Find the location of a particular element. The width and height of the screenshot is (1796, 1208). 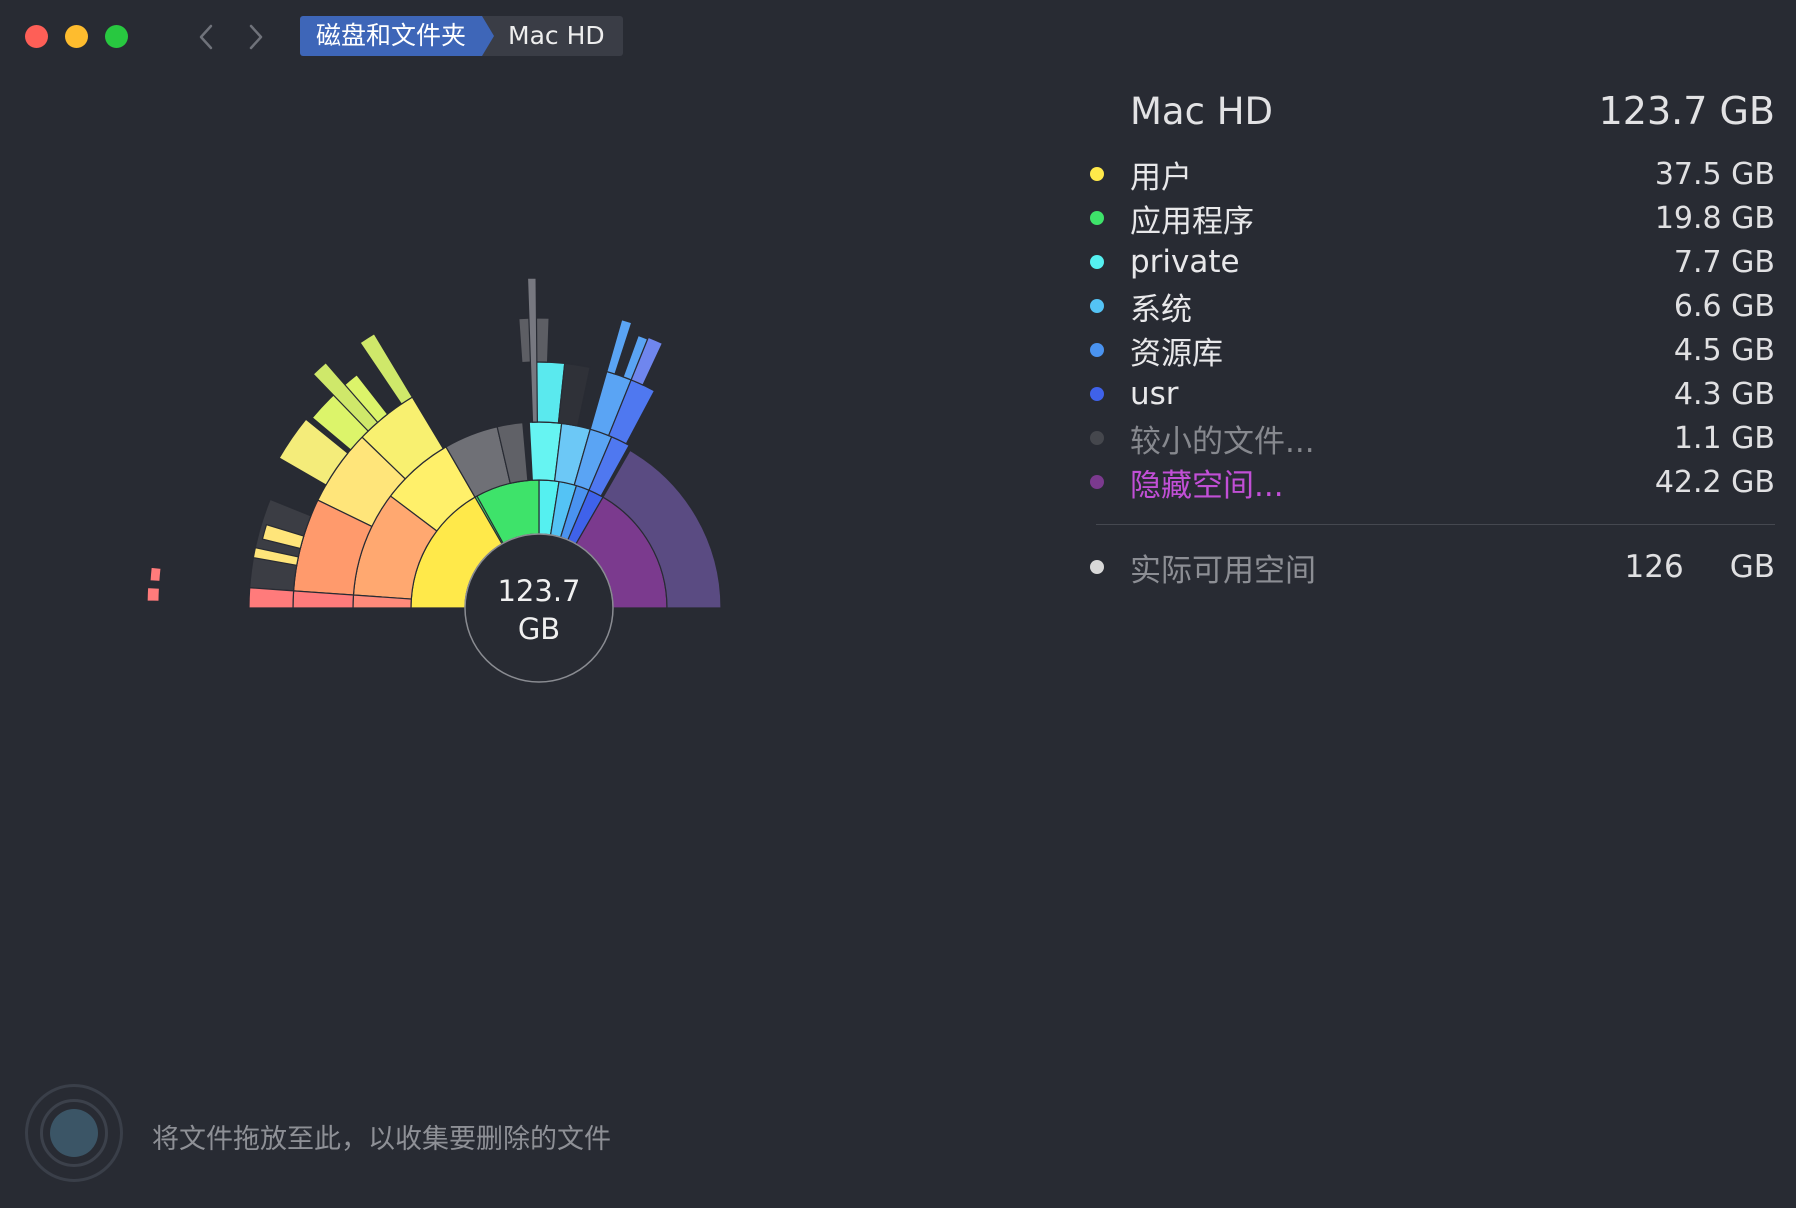

drop-ring-icon is located at coordinates (74, 1133).